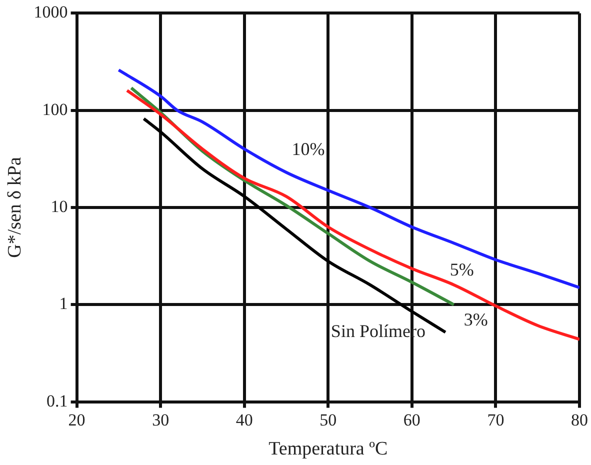  What do you see at coordinates (77, 420) in the screenshot?
I see `x-tick-label: 20` at bounding box center [77, 420].